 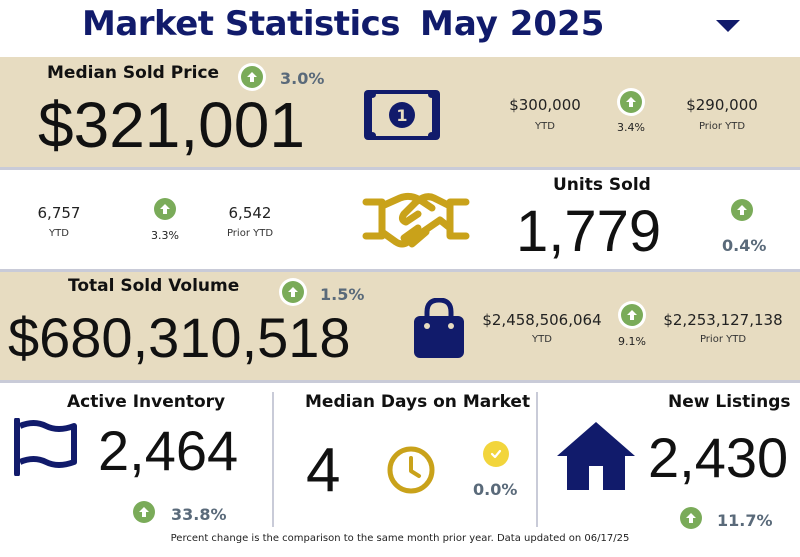 What do you see at coordinates (416, 219) in the screenshot?
I see `handshake-icon` at bounding box center [416, 219].